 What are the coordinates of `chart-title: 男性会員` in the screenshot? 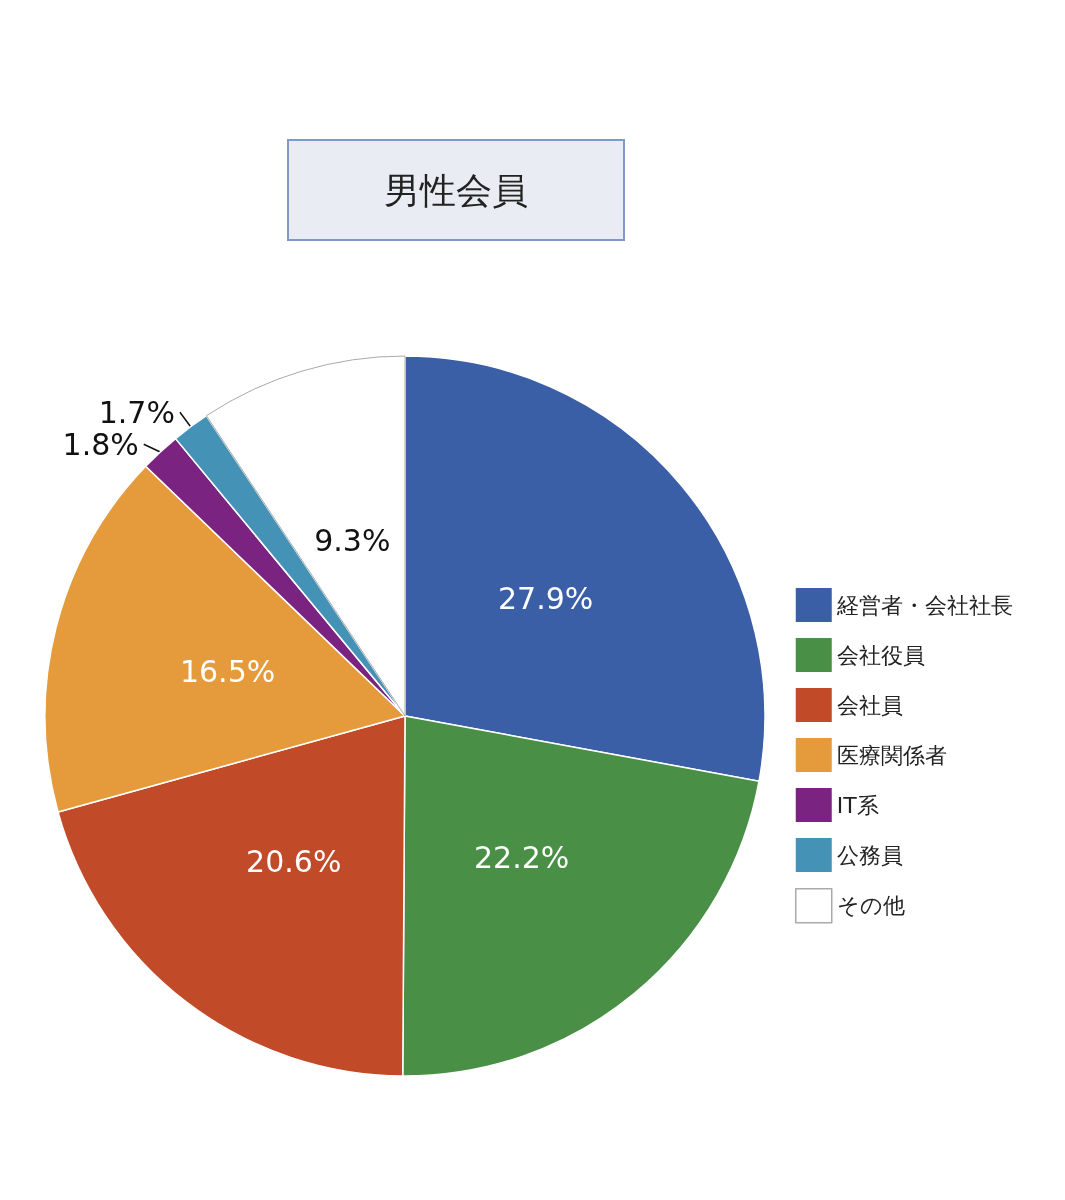 It's located at (456, 190).